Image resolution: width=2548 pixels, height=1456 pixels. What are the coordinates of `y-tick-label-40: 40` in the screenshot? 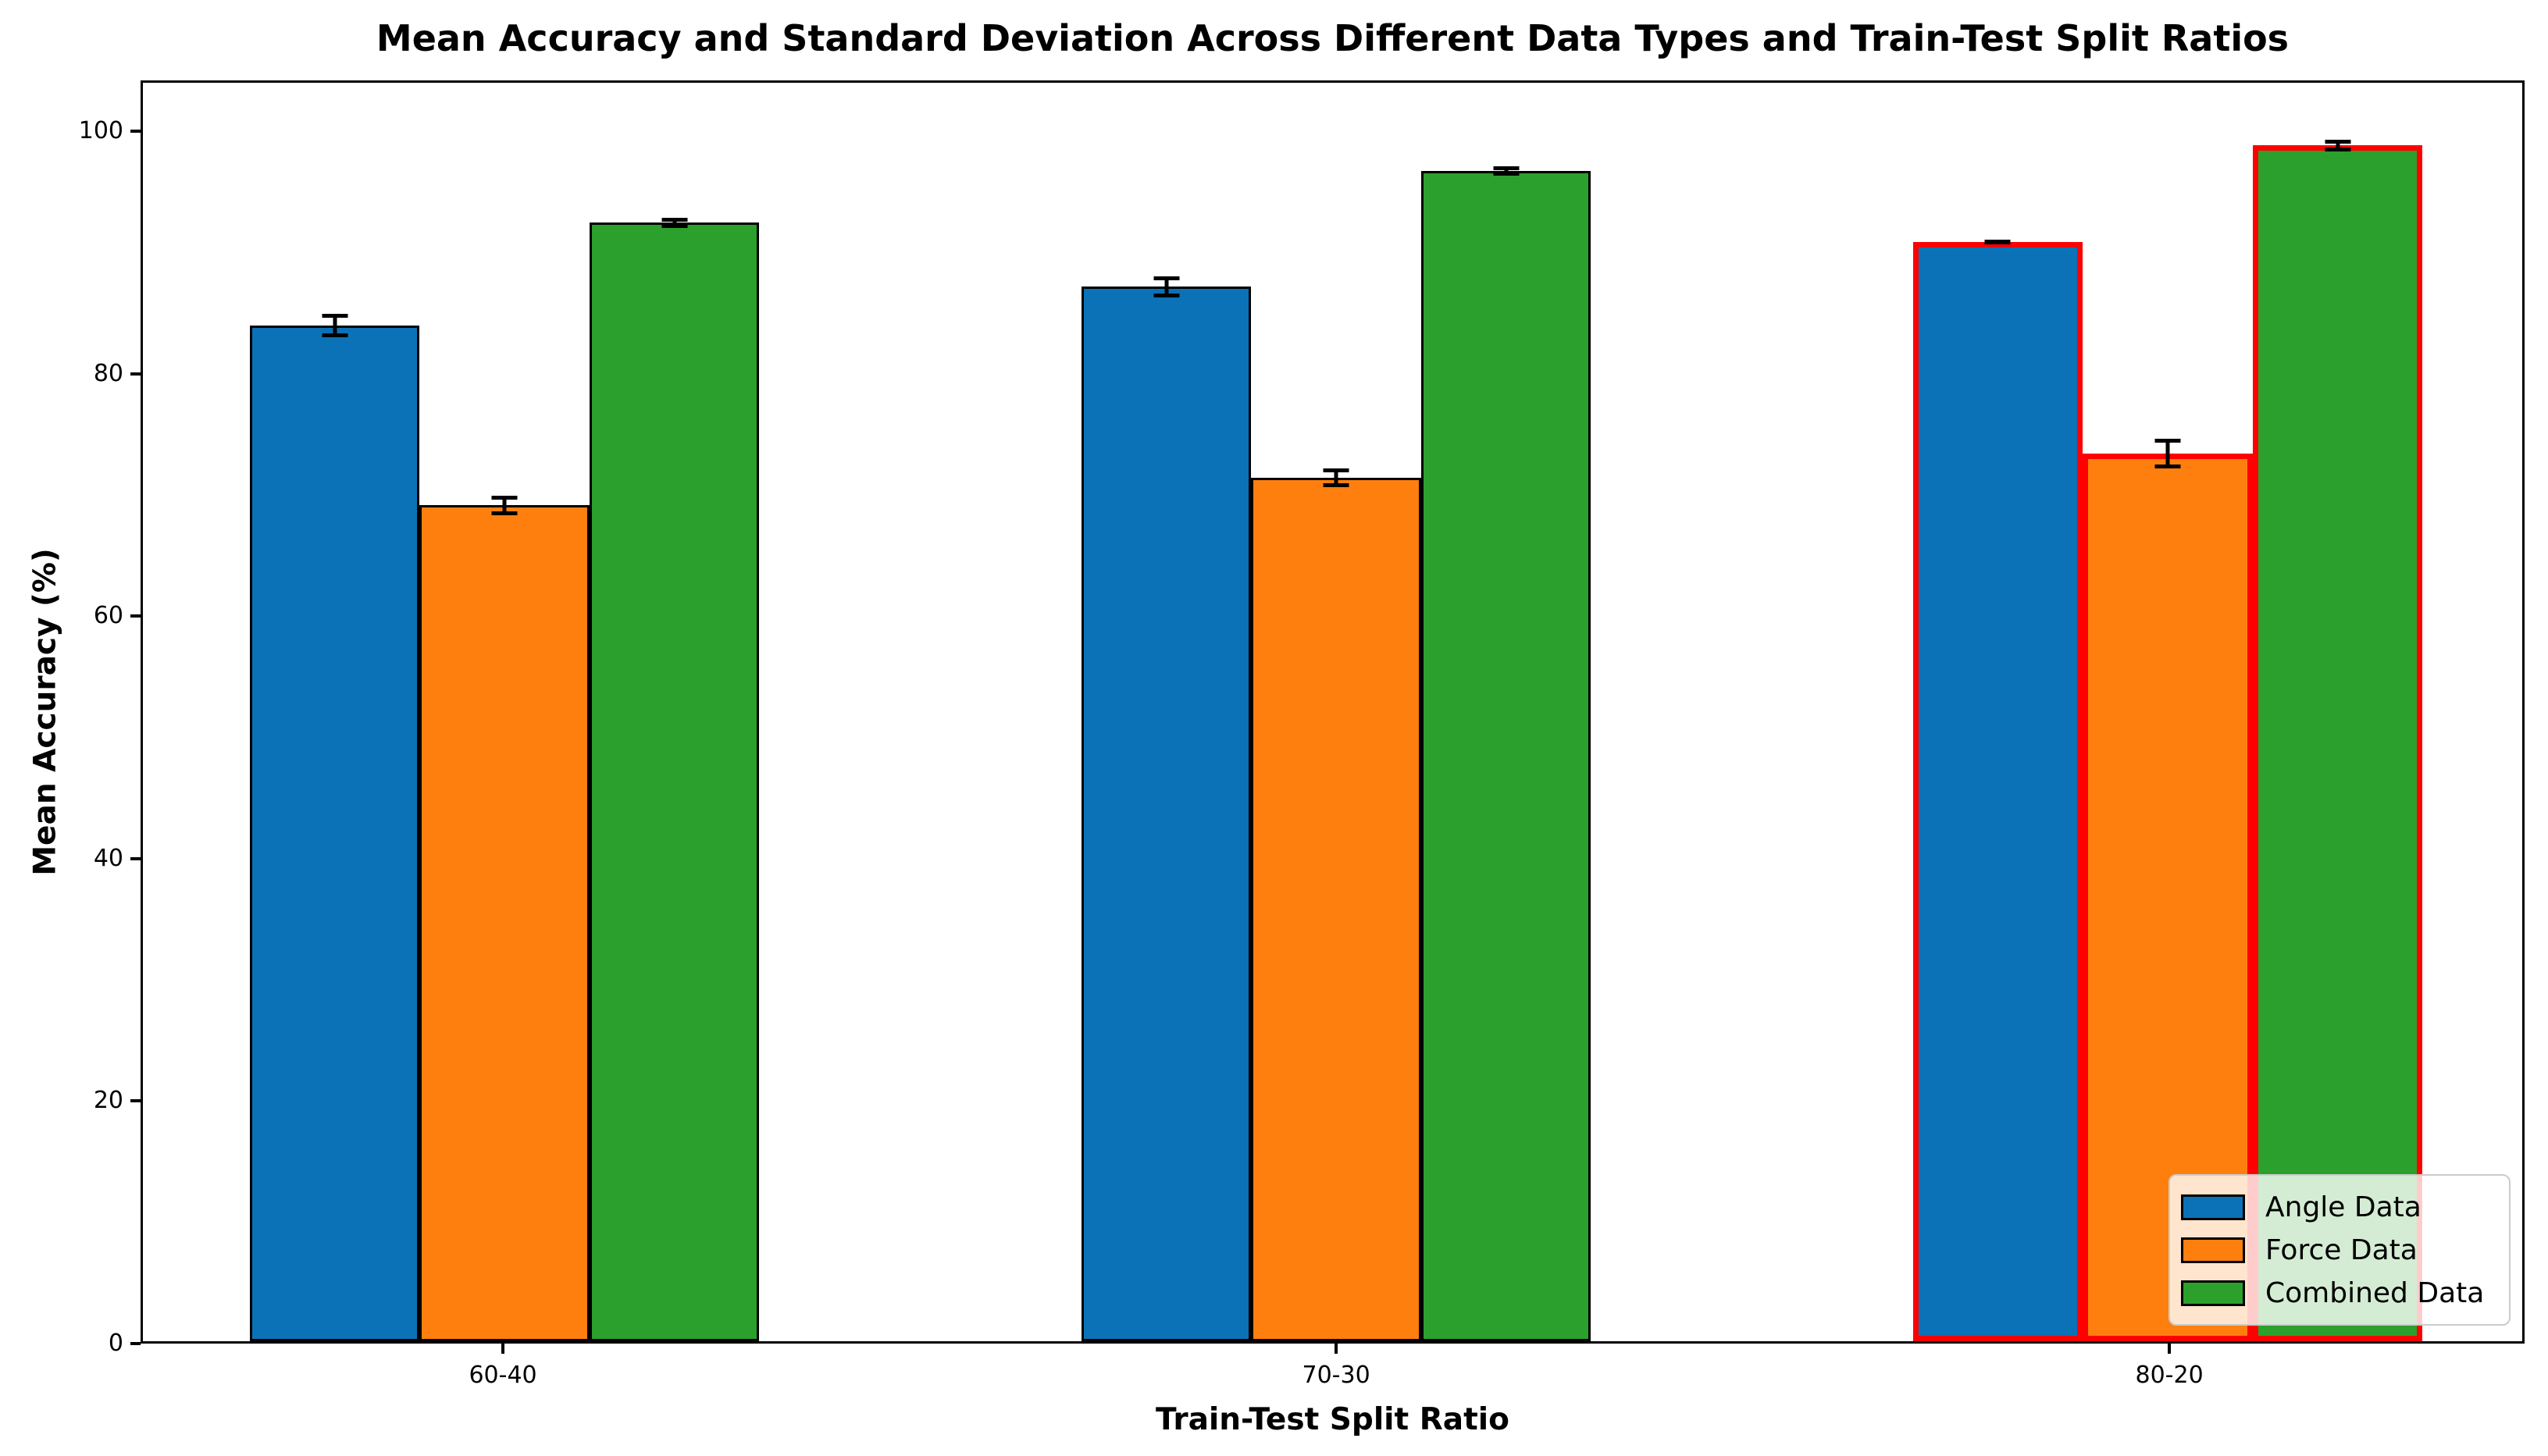 It's located at (108, 858).